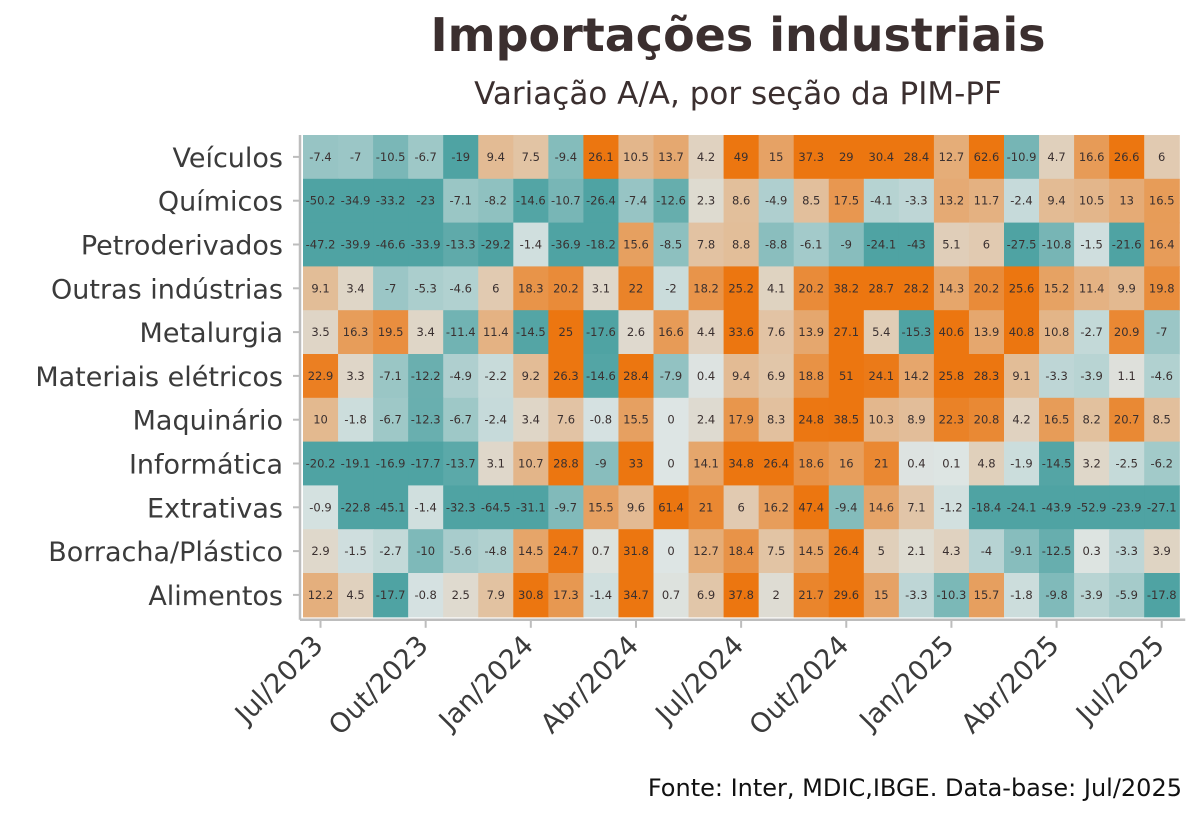 The image size is (1200, 824). Describe the element at coordinates (951, 464) in the screenshot. I see `cell-value-label: 0.1` at that location.